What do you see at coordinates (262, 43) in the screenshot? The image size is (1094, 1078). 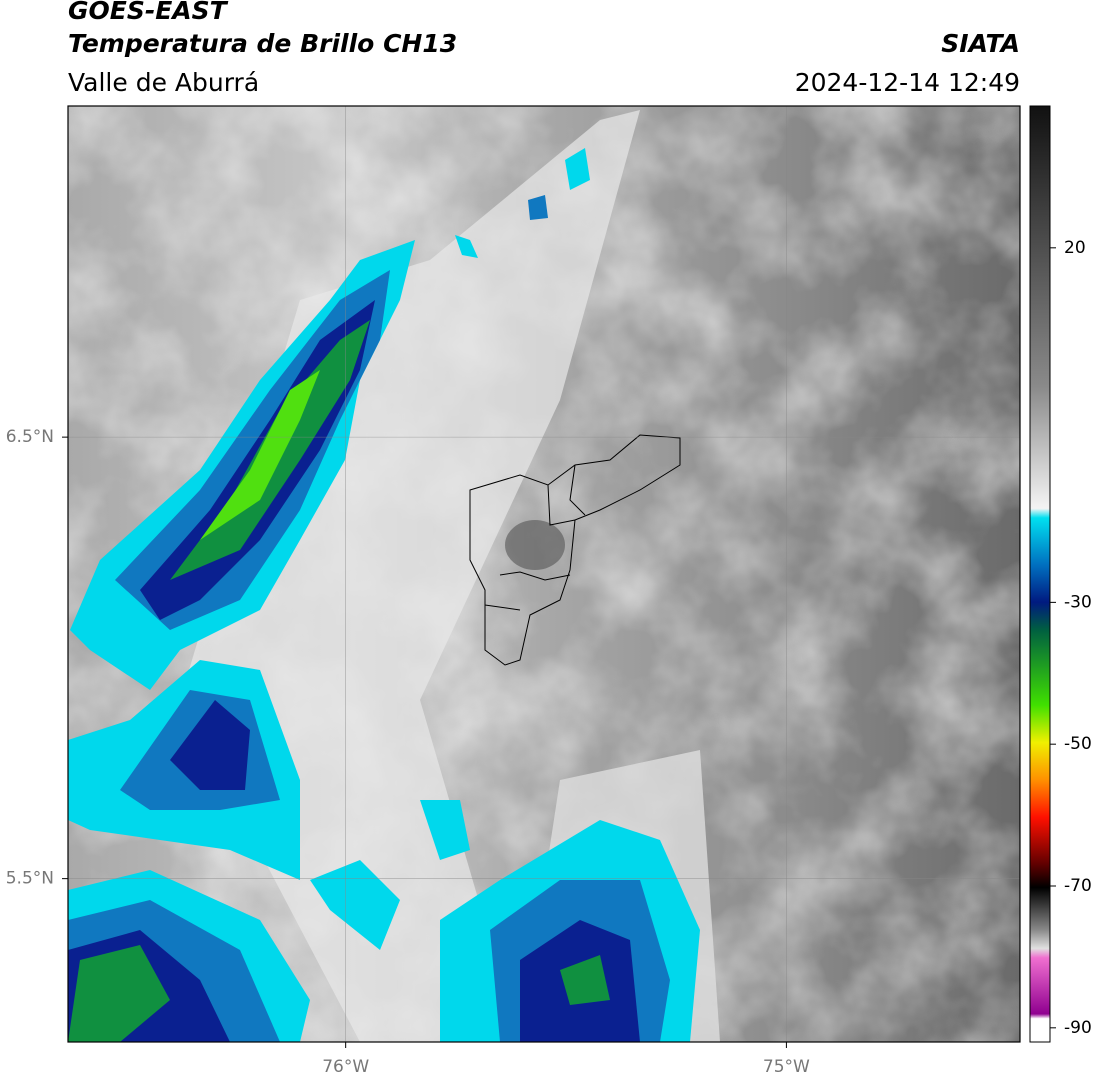 I see `subtitle: Temperatura de Brillo CH13` at bounding box center [262, 43].